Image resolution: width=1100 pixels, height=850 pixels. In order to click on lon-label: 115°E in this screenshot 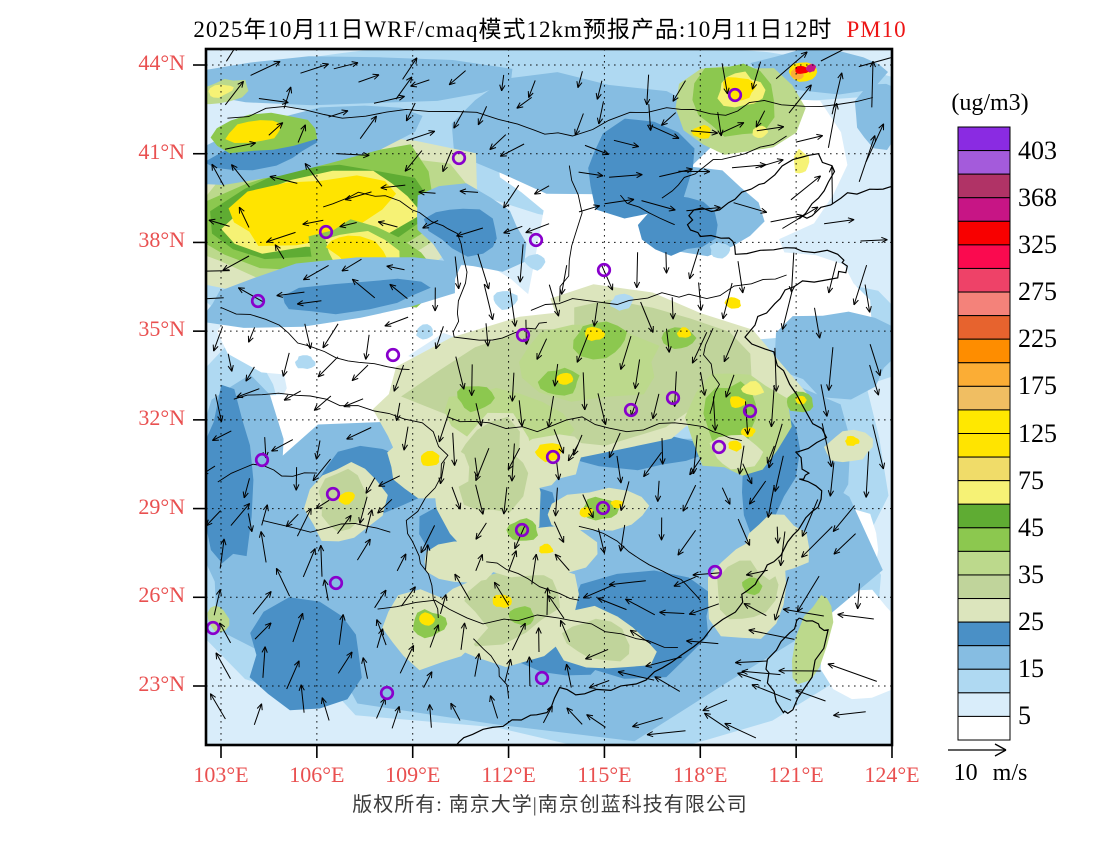, I will do `click(604, 774)`.